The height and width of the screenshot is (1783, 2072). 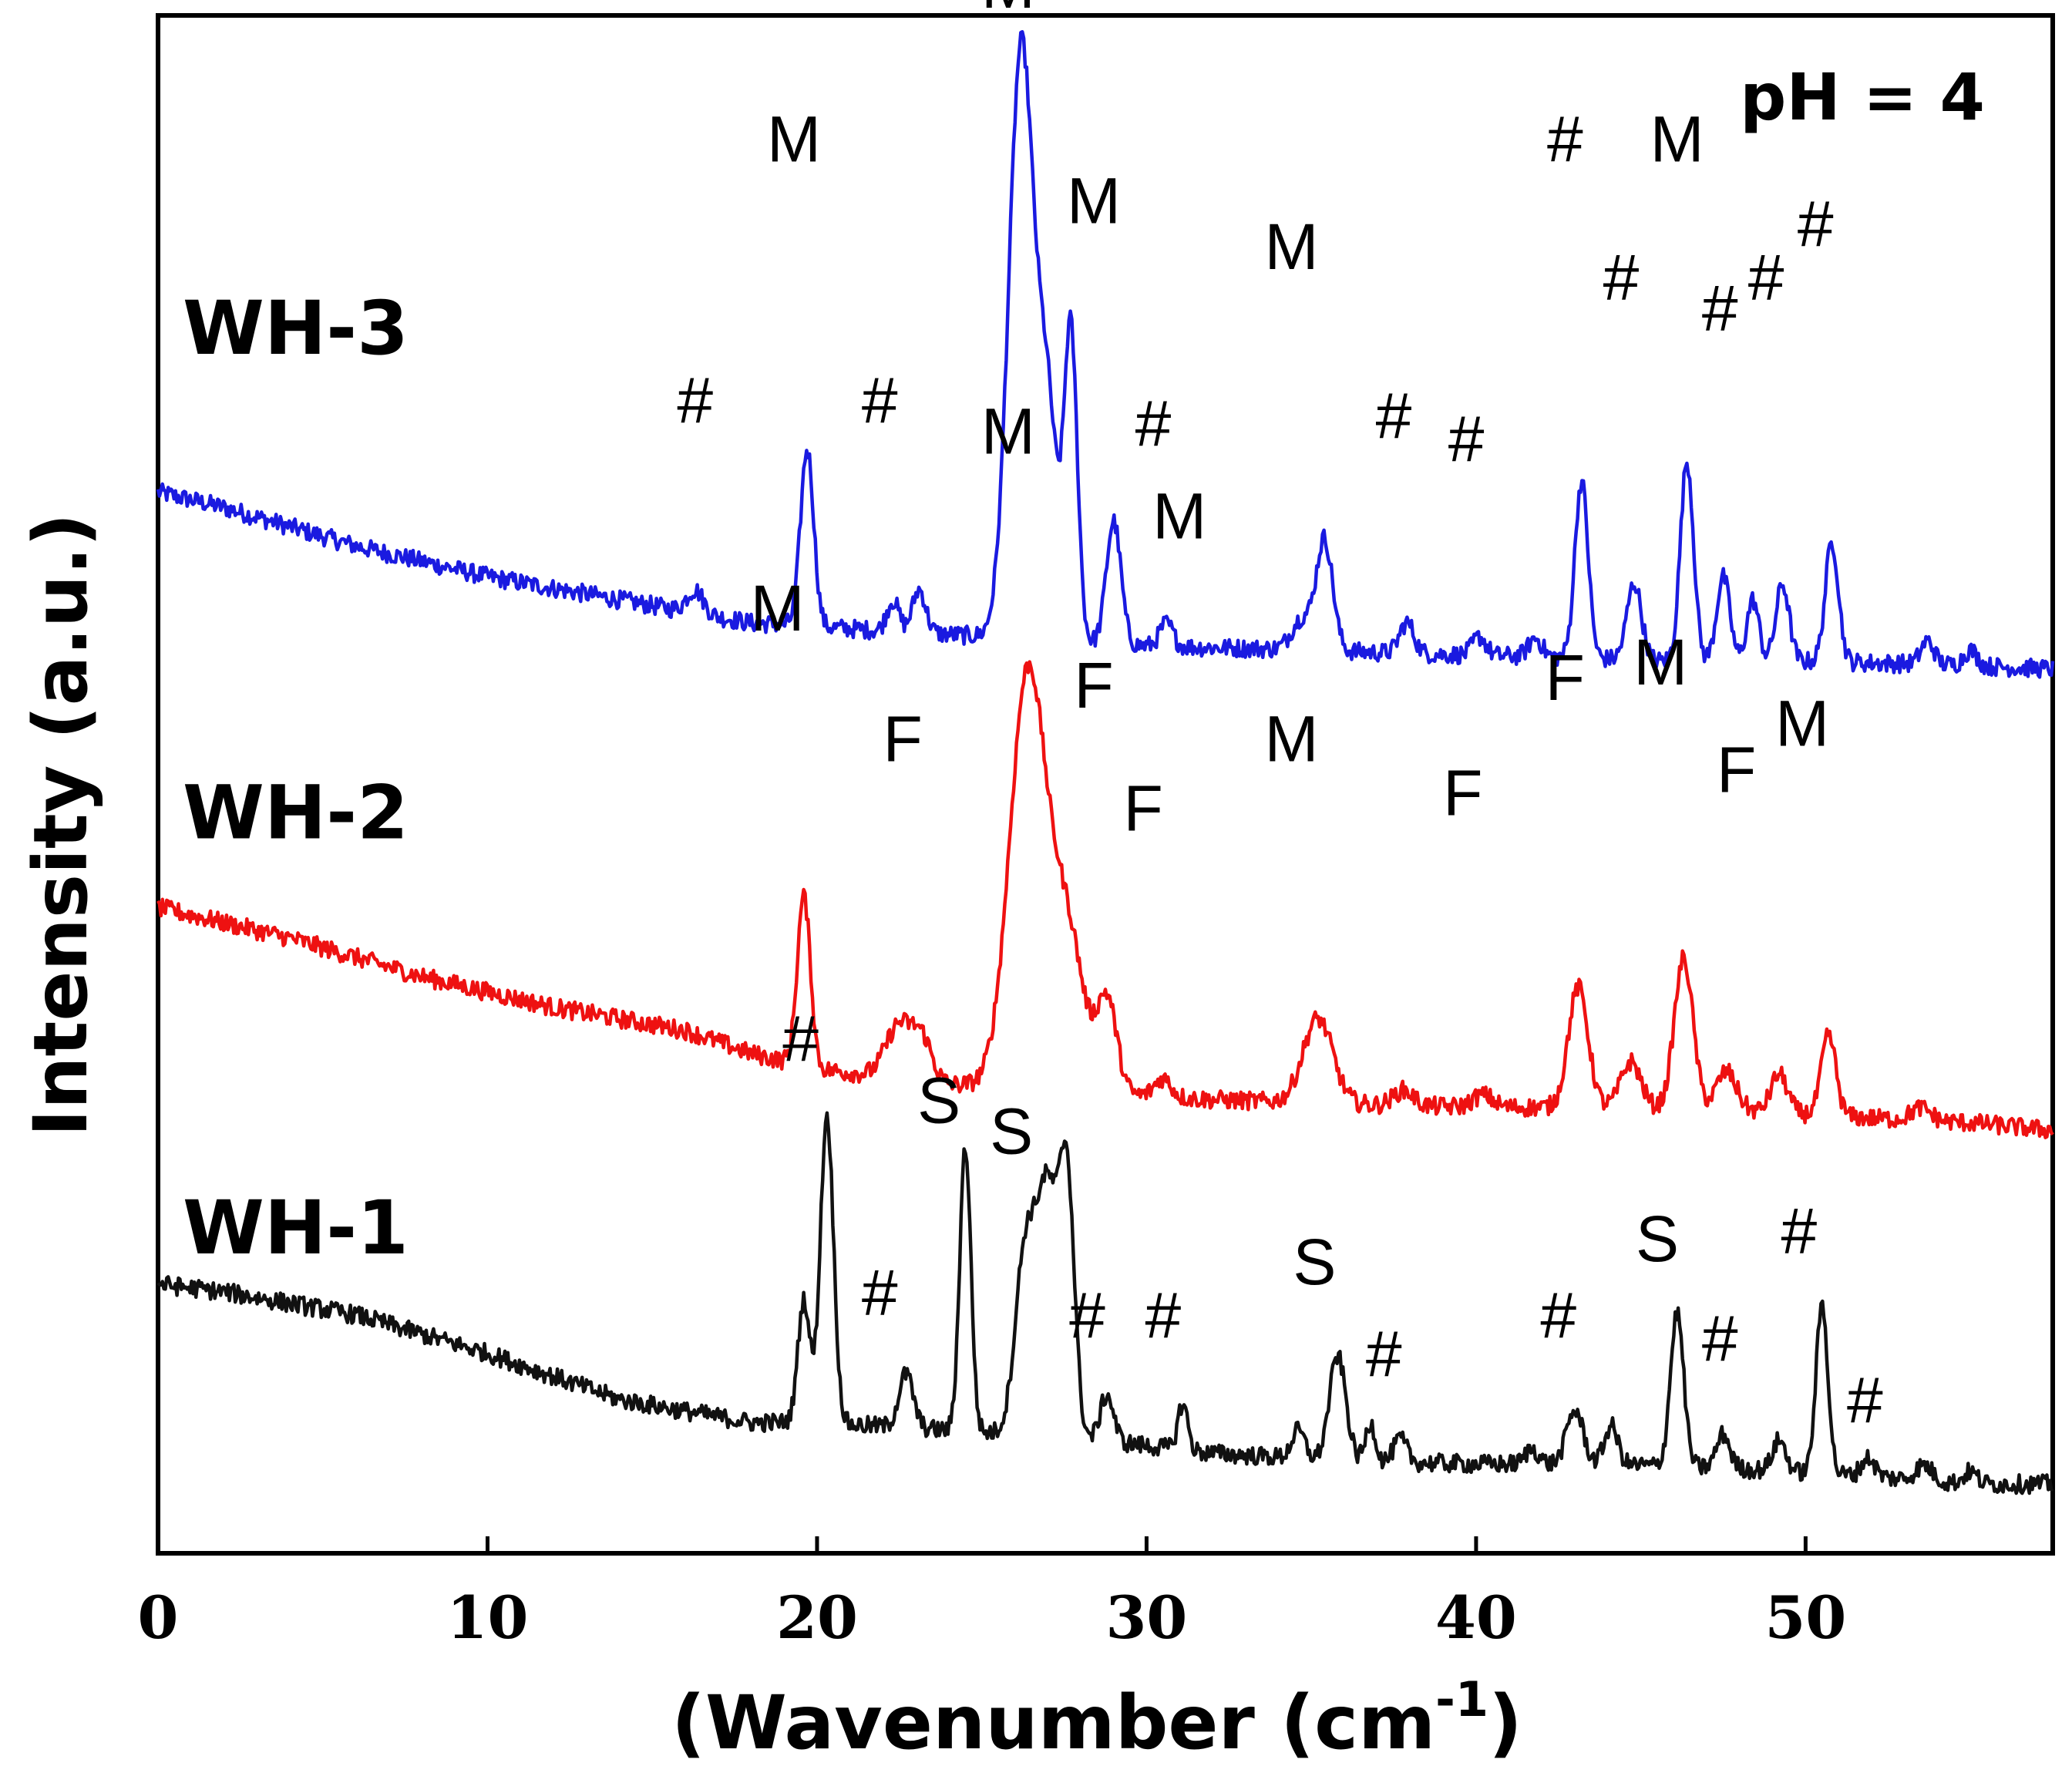 I want to click on x-tick-label: 0, so click(x=159, y=1618).